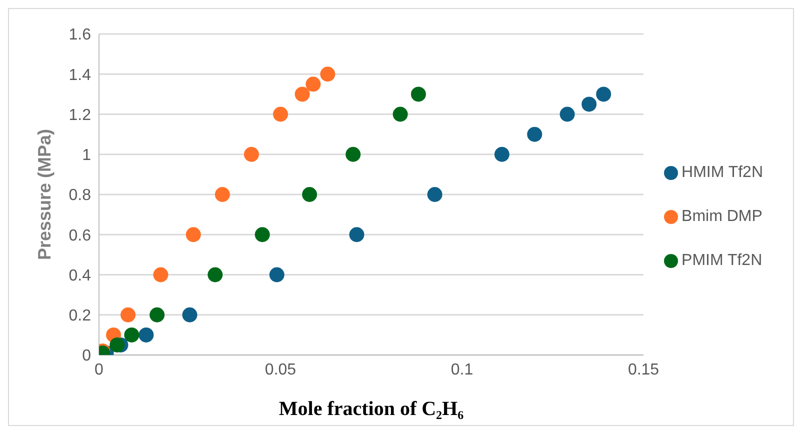 This screenshot has width=800, height=432. What do you see at coordinates (87, 155) in the screenshot?
I see `y-tick-label: 1` at bounding box center [87, 155].